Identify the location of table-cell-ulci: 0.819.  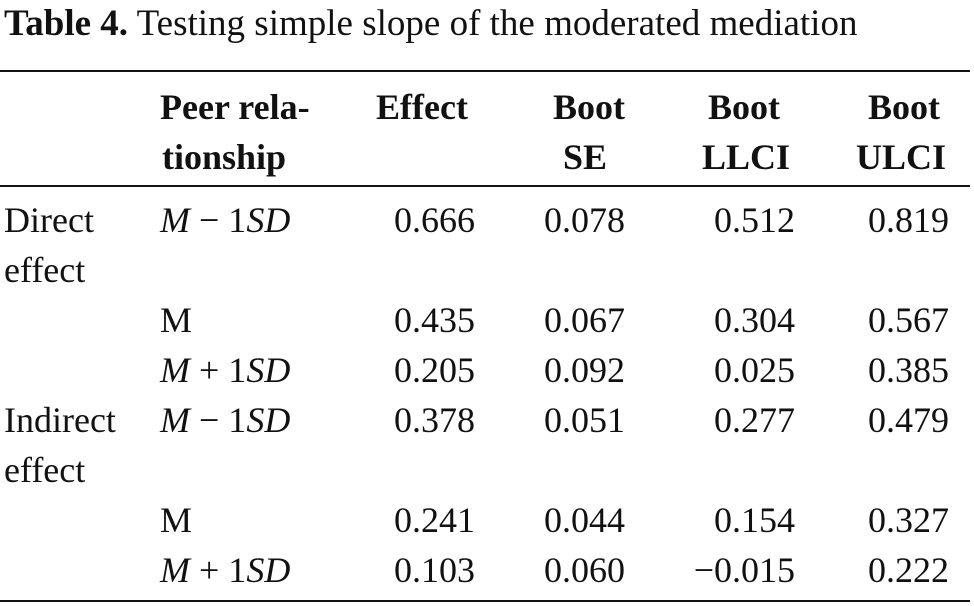
(908, 220).